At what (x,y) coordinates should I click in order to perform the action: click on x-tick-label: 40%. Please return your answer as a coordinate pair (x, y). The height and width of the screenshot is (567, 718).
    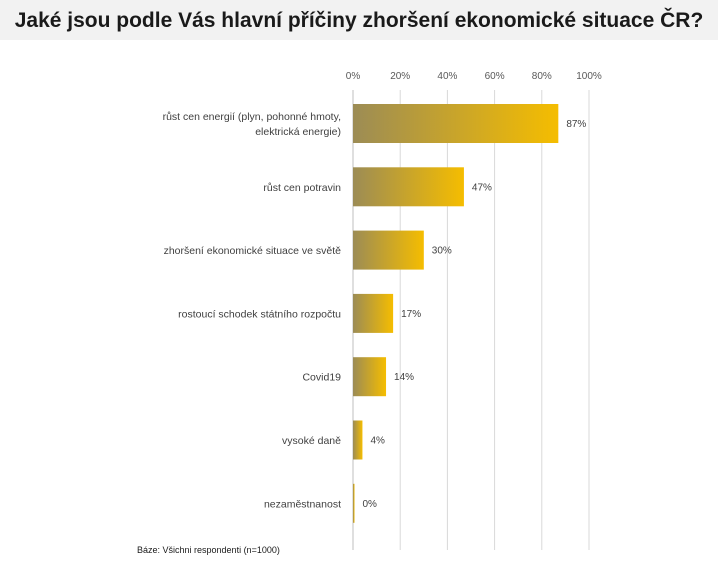
    Looking at the image, I should click on (447, 76).